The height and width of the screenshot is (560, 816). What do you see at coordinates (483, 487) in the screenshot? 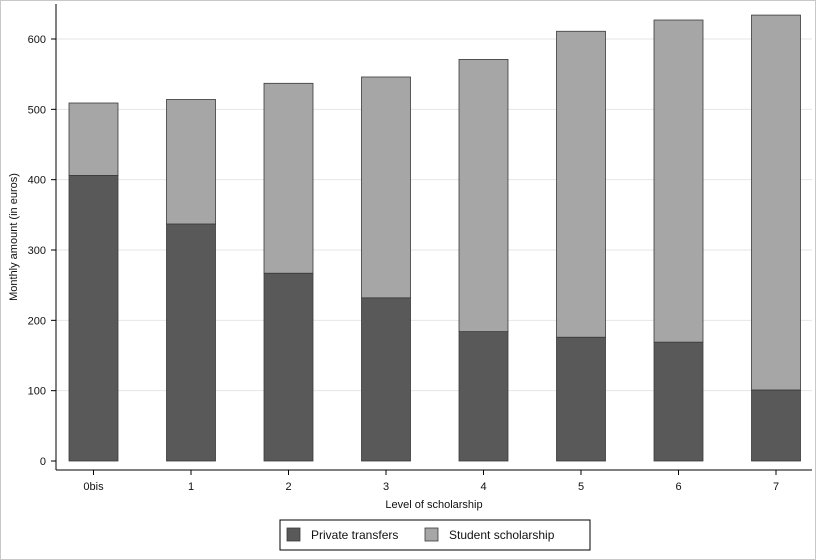
I see `x-tick-label: 4` at bounding box center [483, 487].